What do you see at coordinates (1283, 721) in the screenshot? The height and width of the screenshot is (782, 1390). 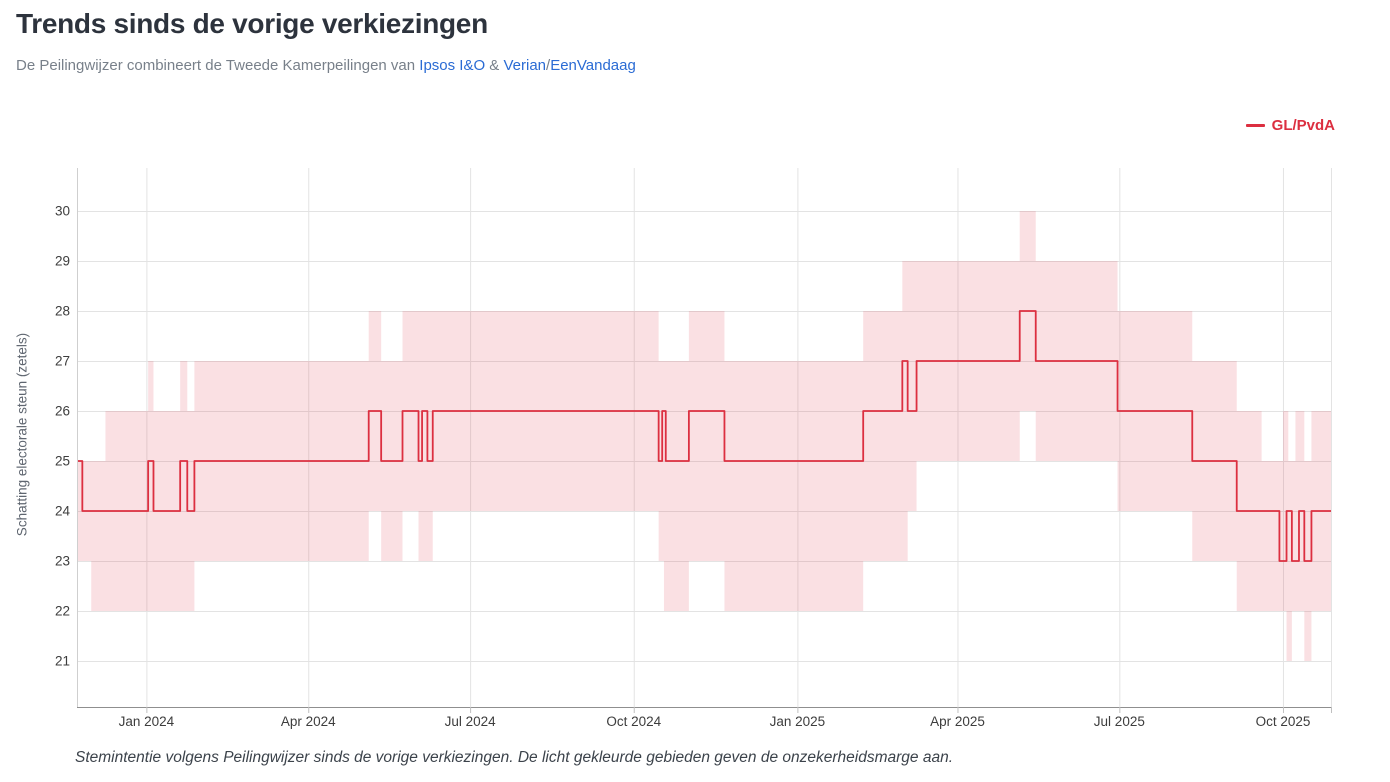 I see `x-tick-label: Oct 2025` at bounding box center [1283, 721].